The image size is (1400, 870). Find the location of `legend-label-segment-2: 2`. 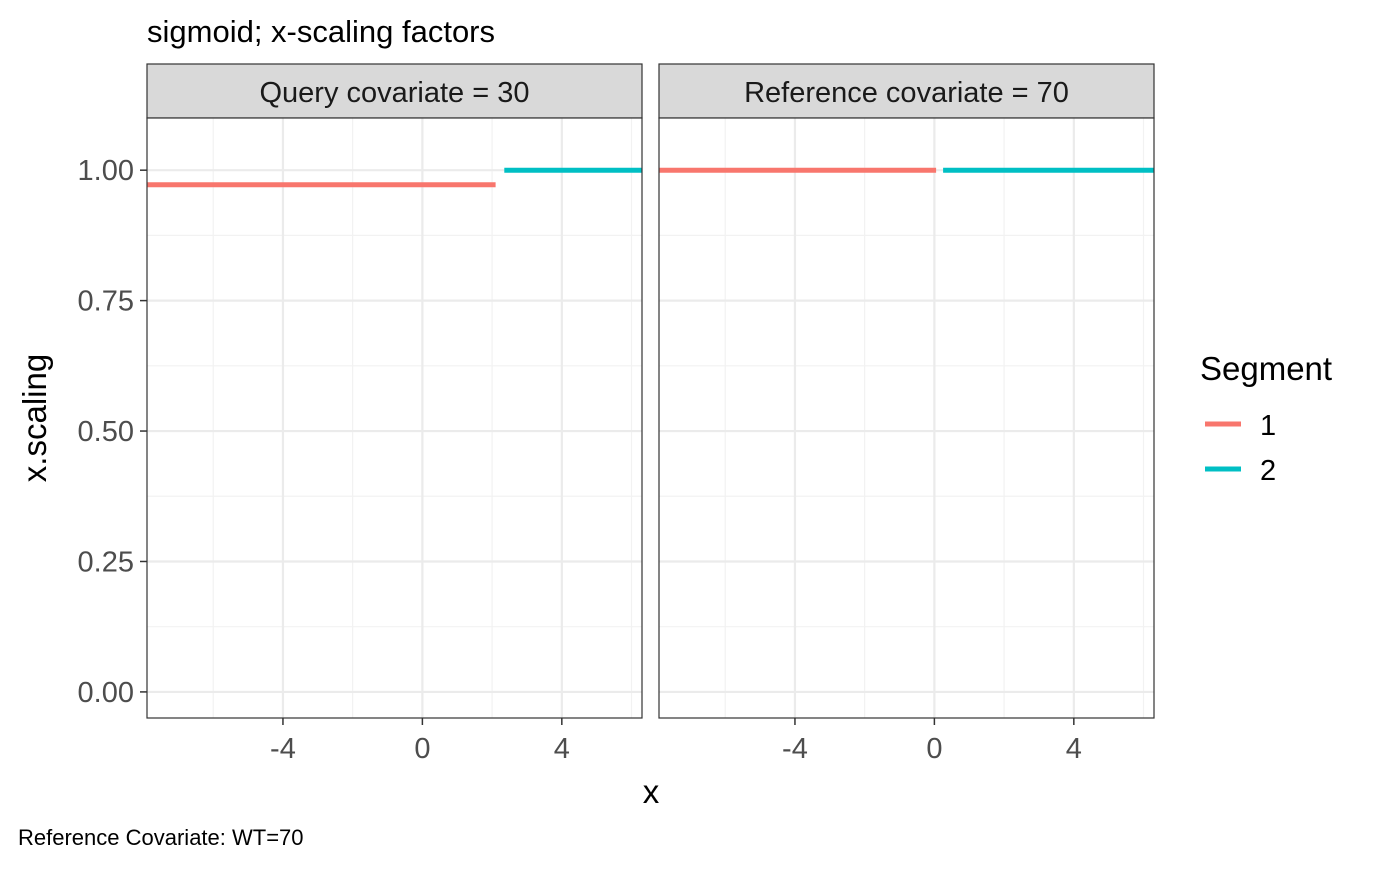

legend-label-segment-2: 2 is located at coordinates (1268, 471).